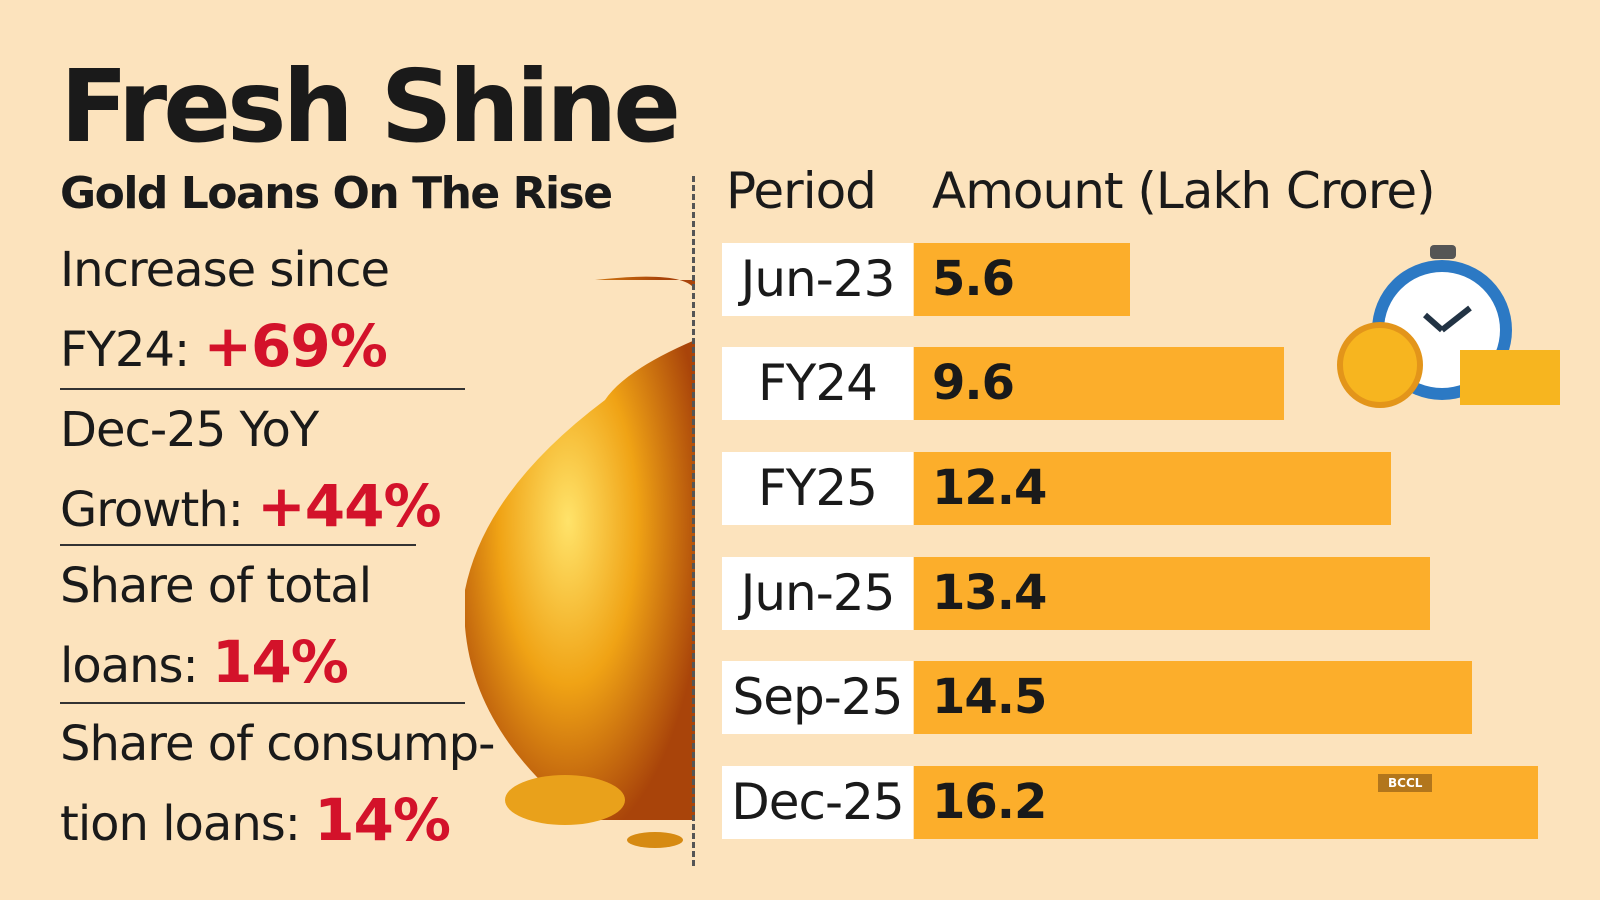  Describe the element at coordinates (132, 350) in the screenshot. I see `stat-label: FY24:` at that location.